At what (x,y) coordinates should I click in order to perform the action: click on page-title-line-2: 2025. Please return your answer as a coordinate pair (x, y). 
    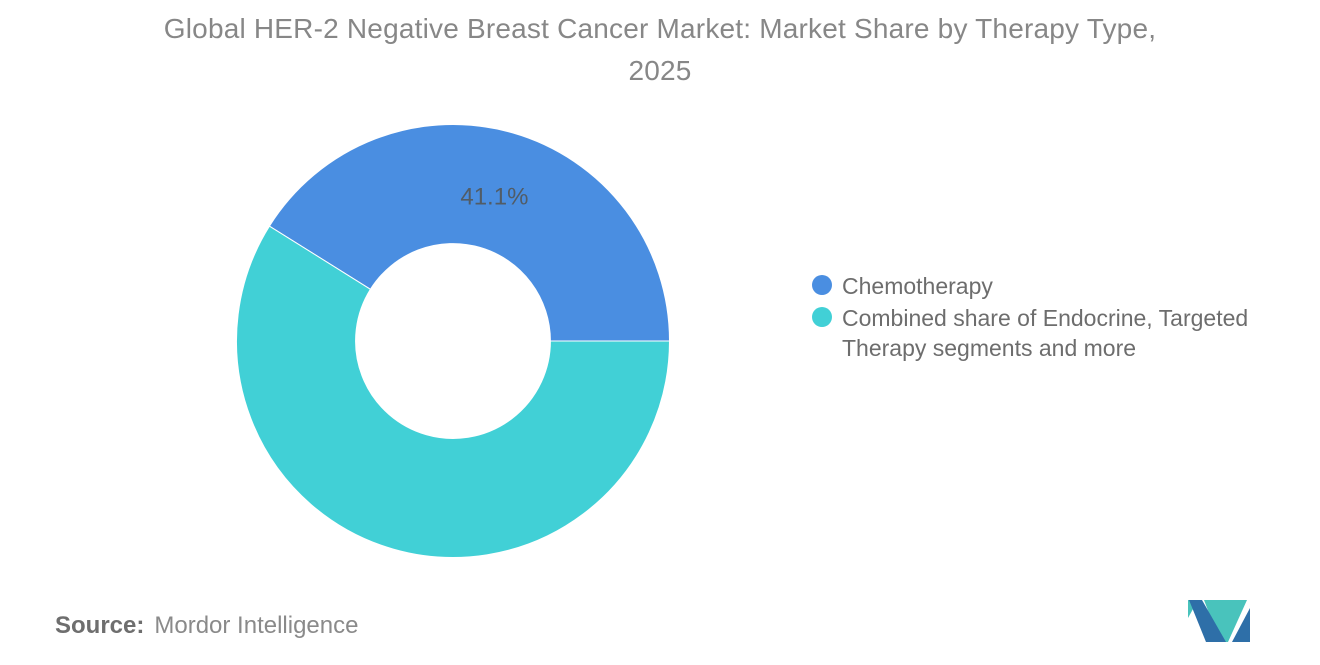
    Looking at the image, I should click on (660, 70).